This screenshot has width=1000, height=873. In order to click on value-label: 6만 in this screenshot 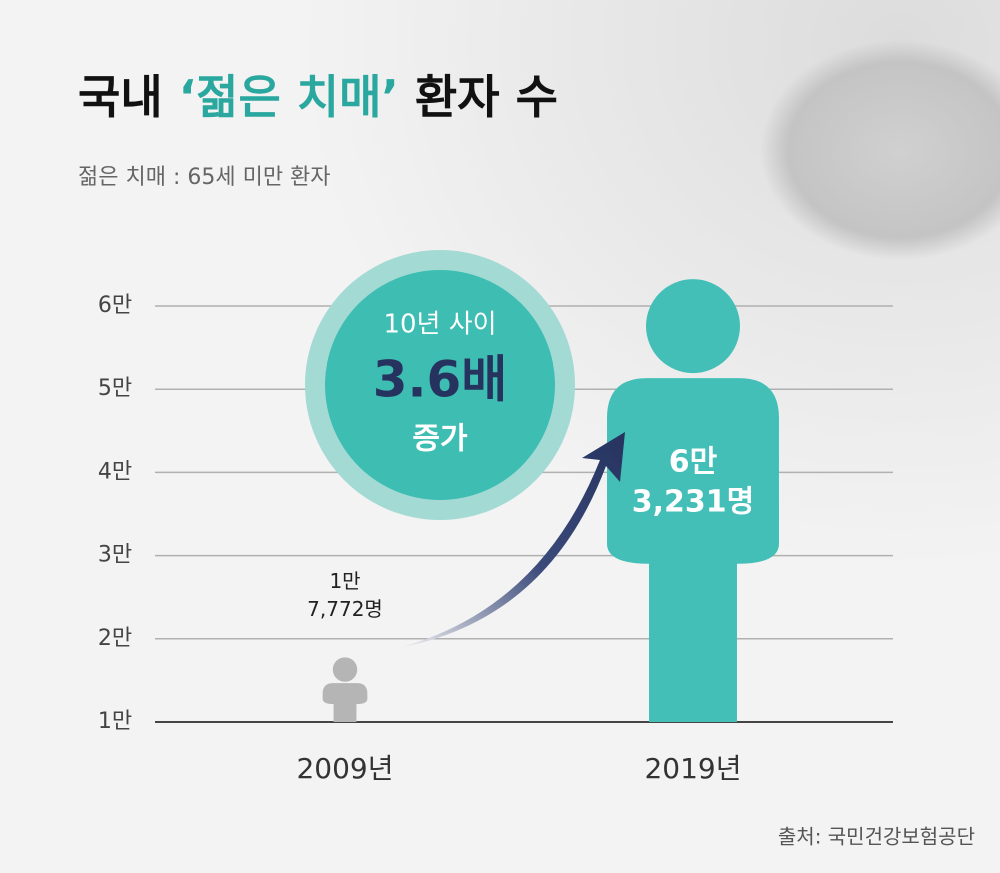, I will do `click(693, 462)`.